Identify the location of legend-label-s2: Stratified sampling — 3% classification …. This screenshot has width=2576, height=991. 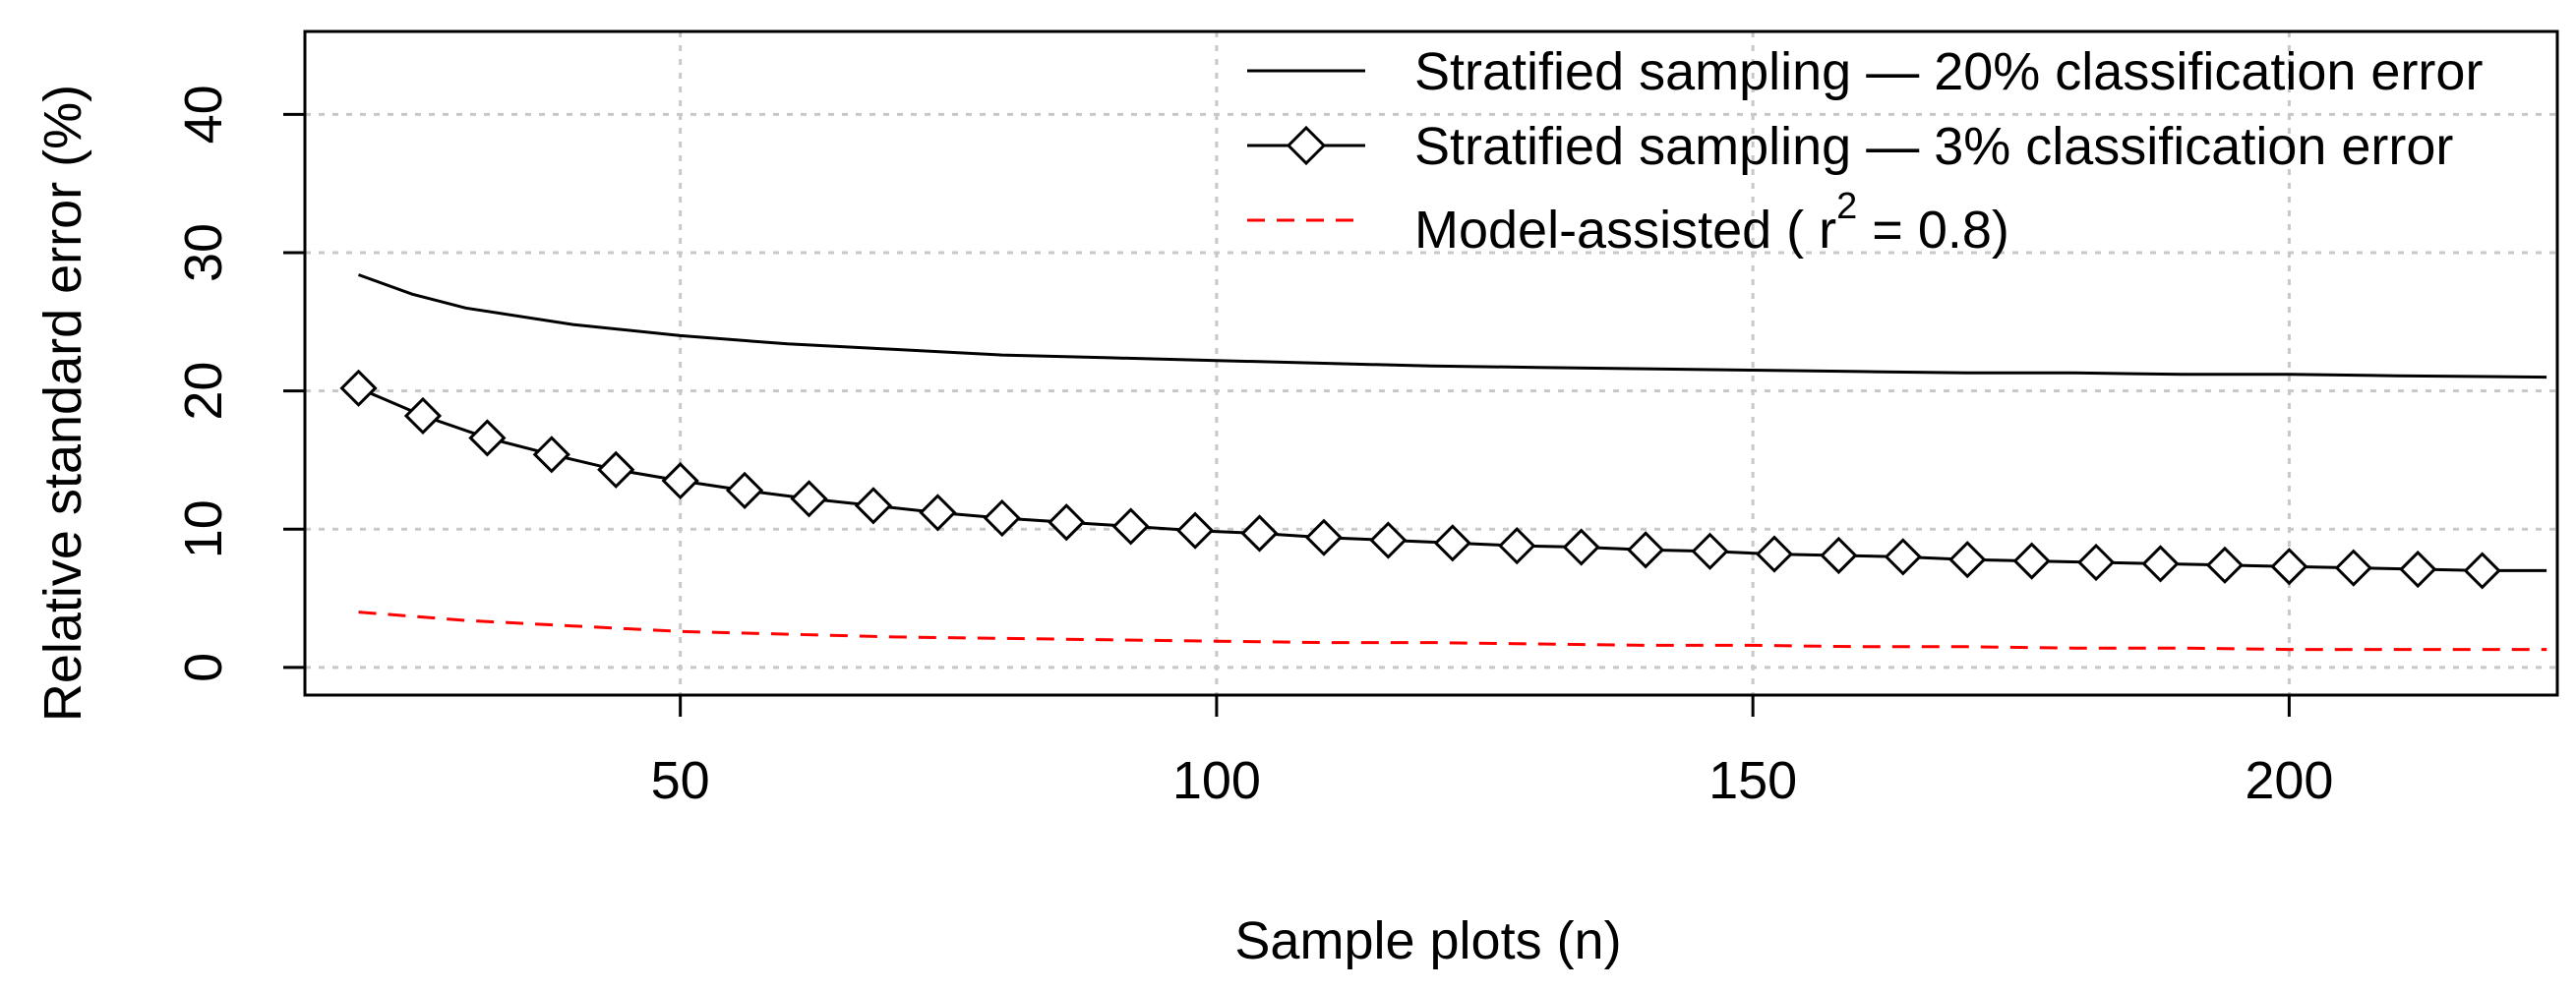
(1933, 146).